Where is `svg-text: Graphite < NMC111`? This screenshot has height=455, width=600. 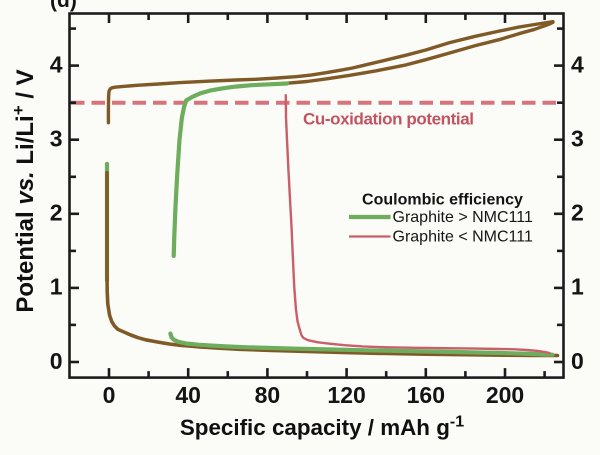 svg-text: Graphite < NMC111 is located at coordinates (463, 237).